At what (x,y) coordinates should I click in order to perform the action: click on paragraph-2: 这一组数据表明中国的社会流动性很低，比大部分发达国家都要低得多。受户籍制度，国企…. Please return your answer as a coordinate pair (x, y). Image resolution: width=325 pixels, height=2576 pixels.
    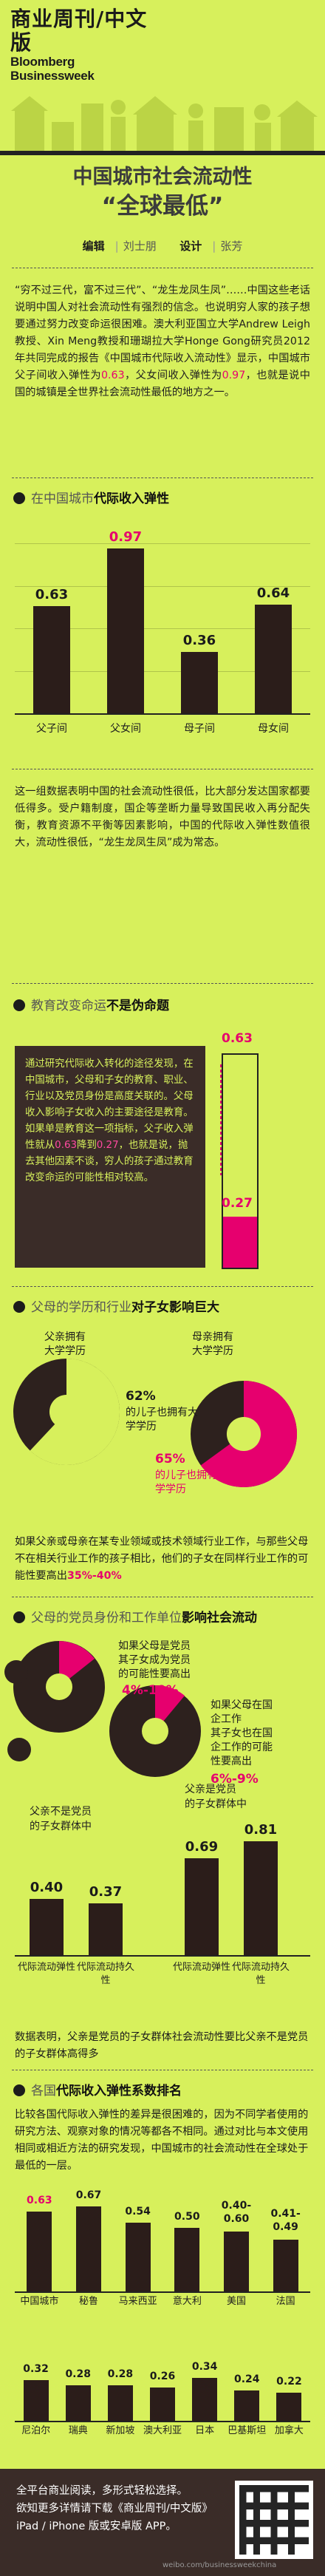
    Looking at the image, I should click on (162, 817).